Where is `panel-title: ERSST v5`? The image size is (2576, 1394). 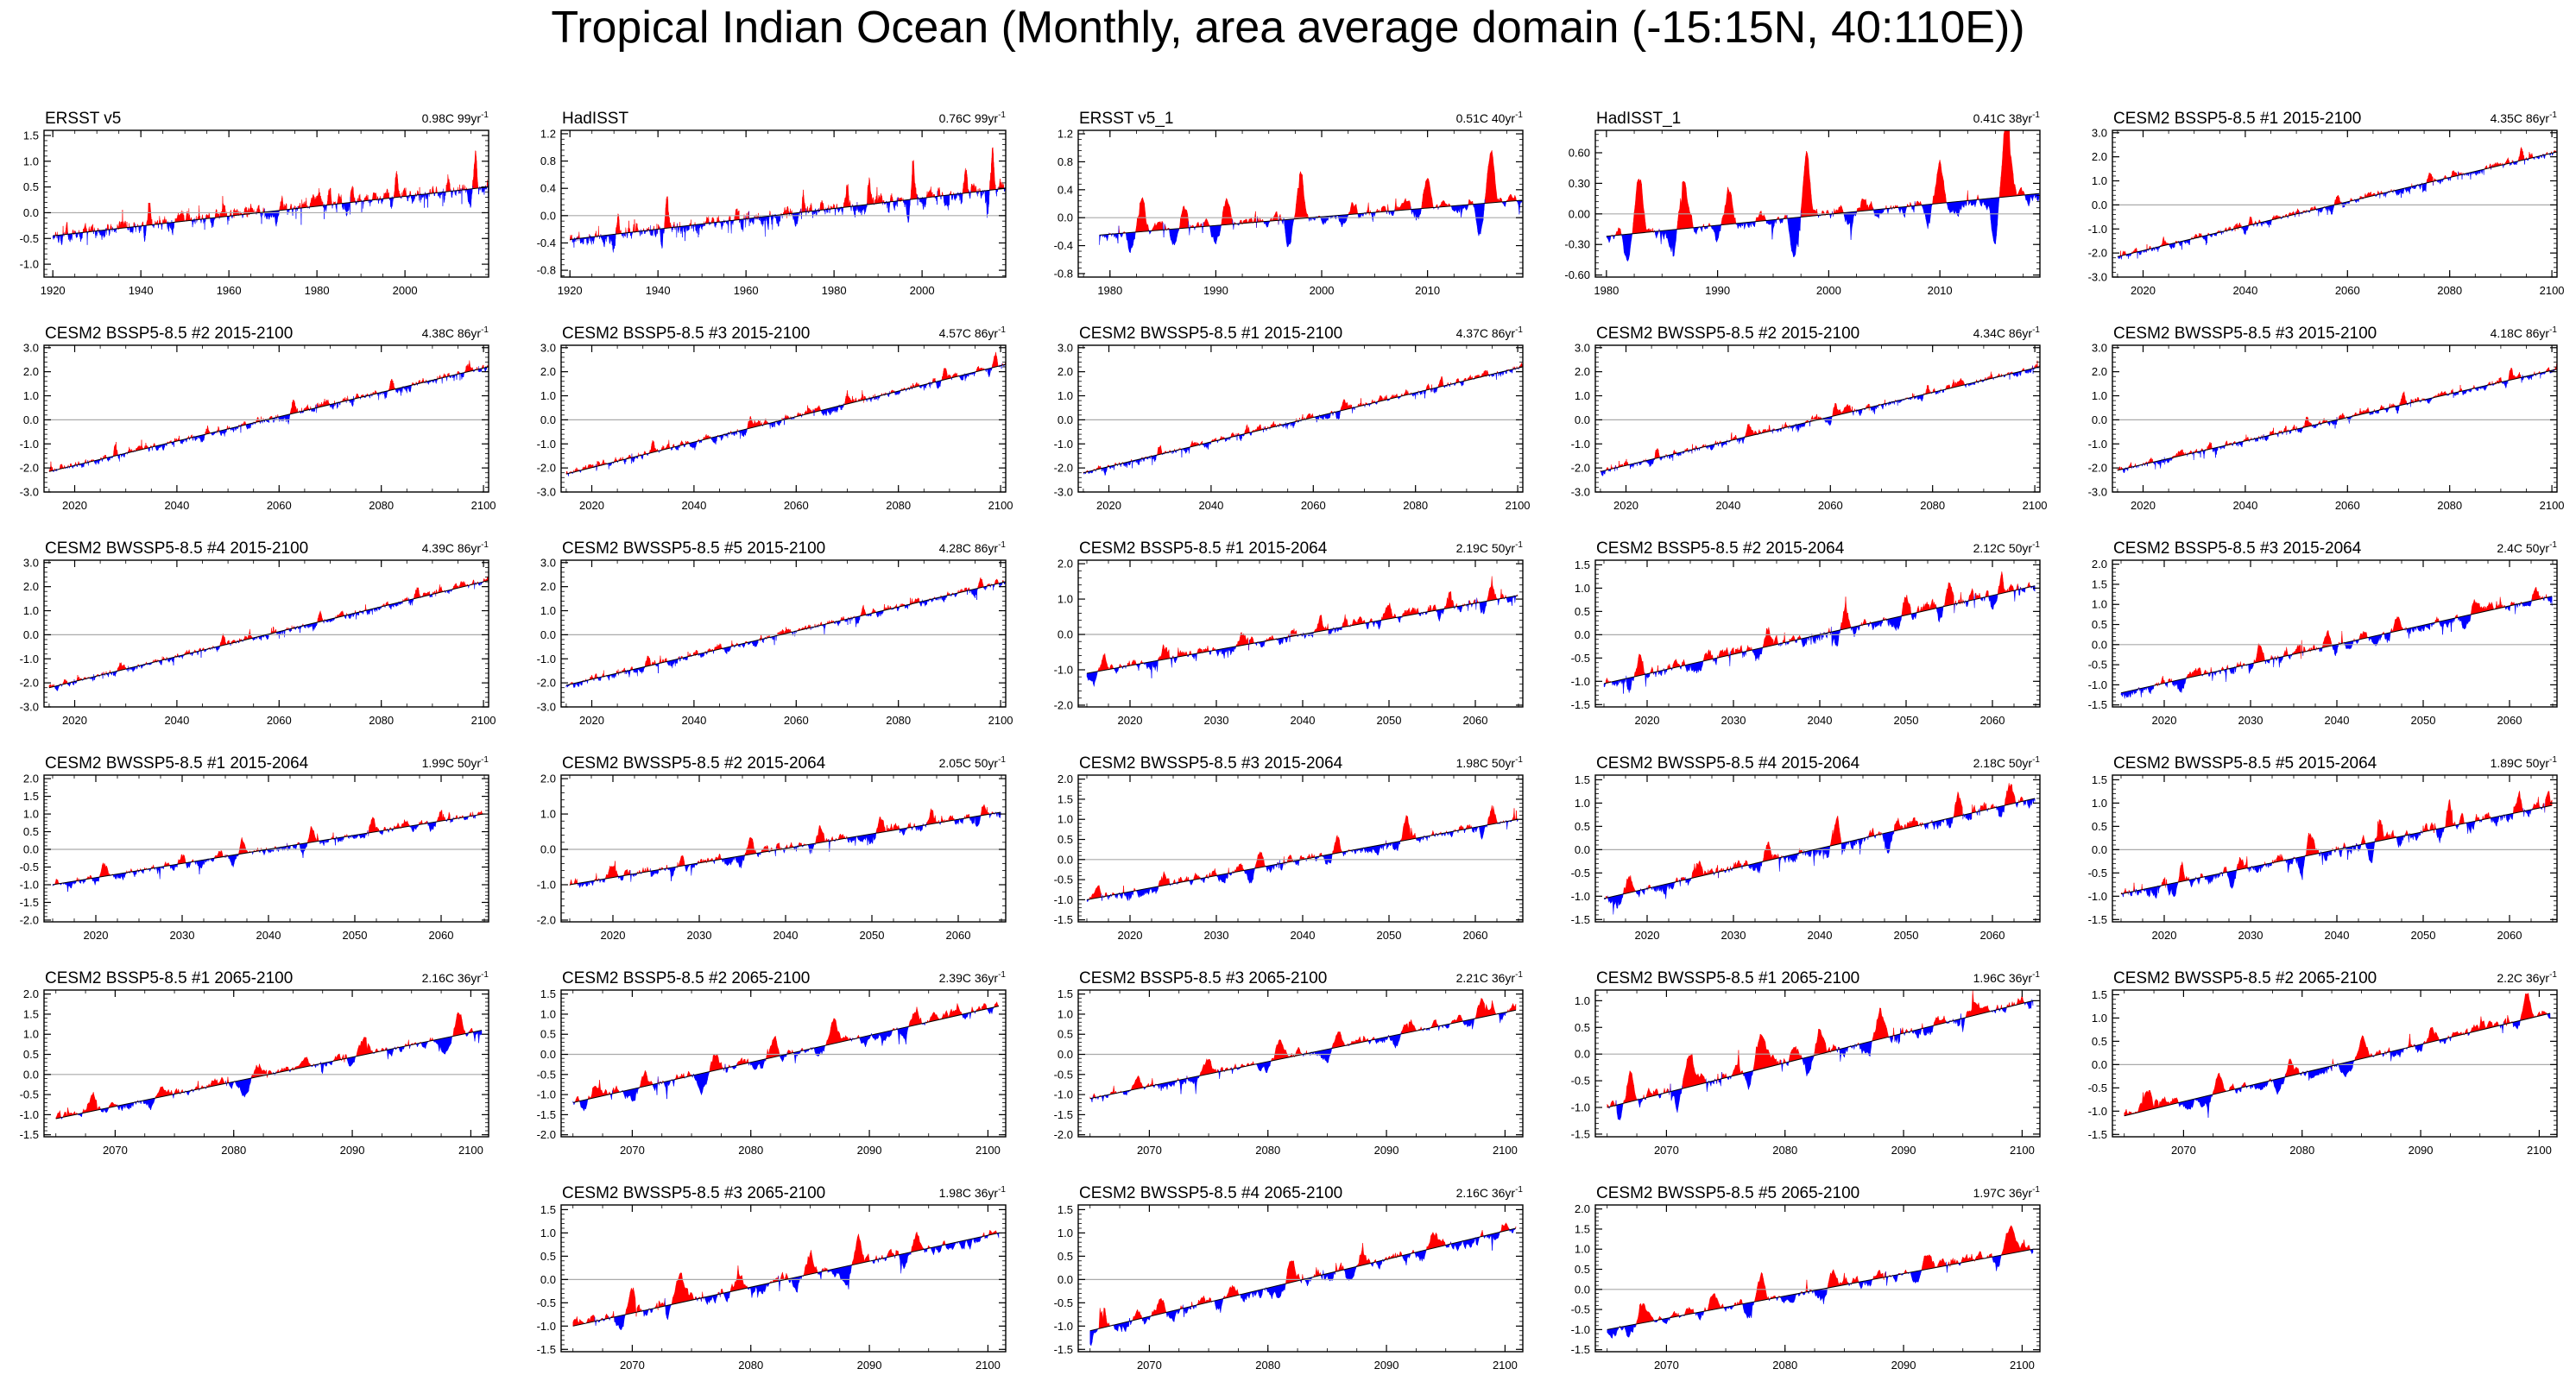 panel-title: ERSST v5 is located at coordinates (83, 119).